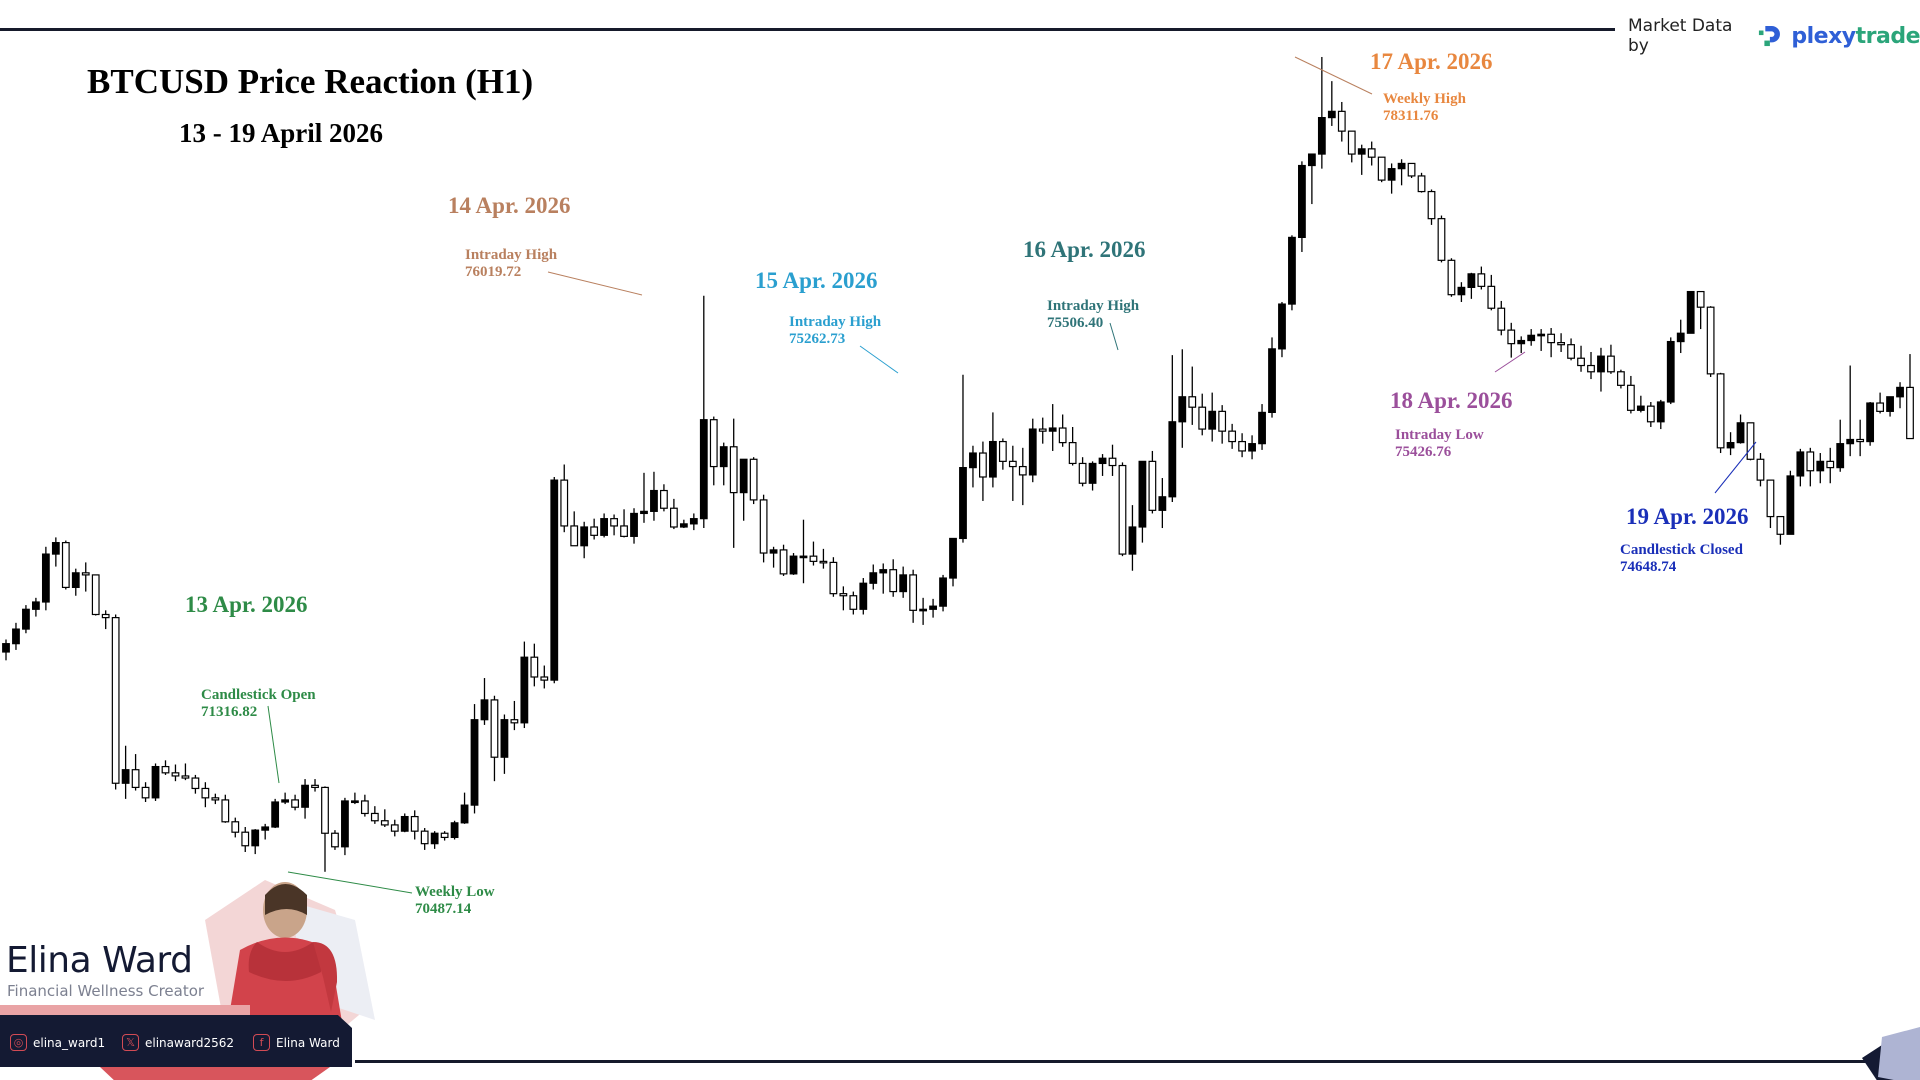  What do you see at coordinates (511, 263) in the screenshot?
I see `note-intraday-high-14apr: Intraday High 76019.72` at bounding box center [511, 263].